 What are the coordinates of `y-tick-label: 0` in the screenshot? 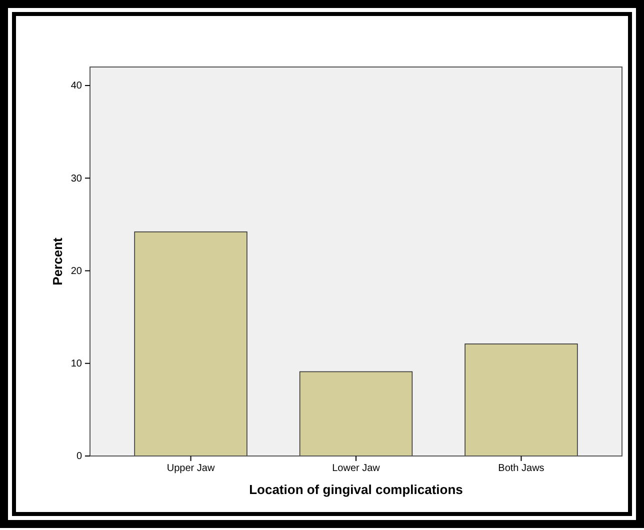 It's located at (79, 456).